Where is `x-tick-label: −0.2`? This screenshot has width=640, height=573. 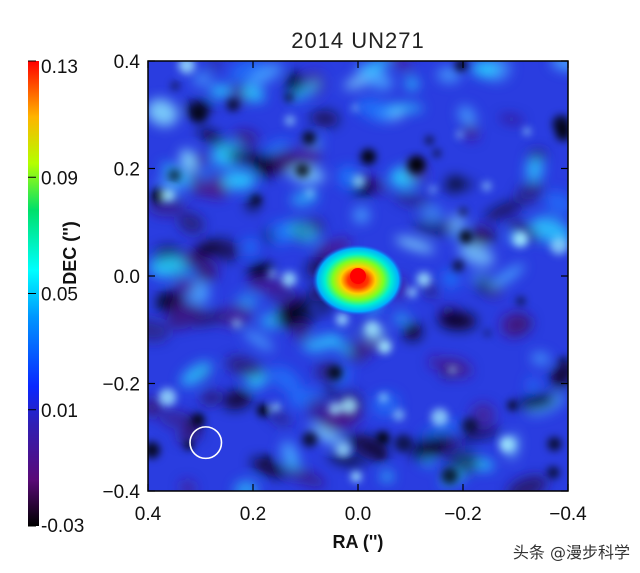 x-tick-label: −0.2 is located at coordinates (463, 514).